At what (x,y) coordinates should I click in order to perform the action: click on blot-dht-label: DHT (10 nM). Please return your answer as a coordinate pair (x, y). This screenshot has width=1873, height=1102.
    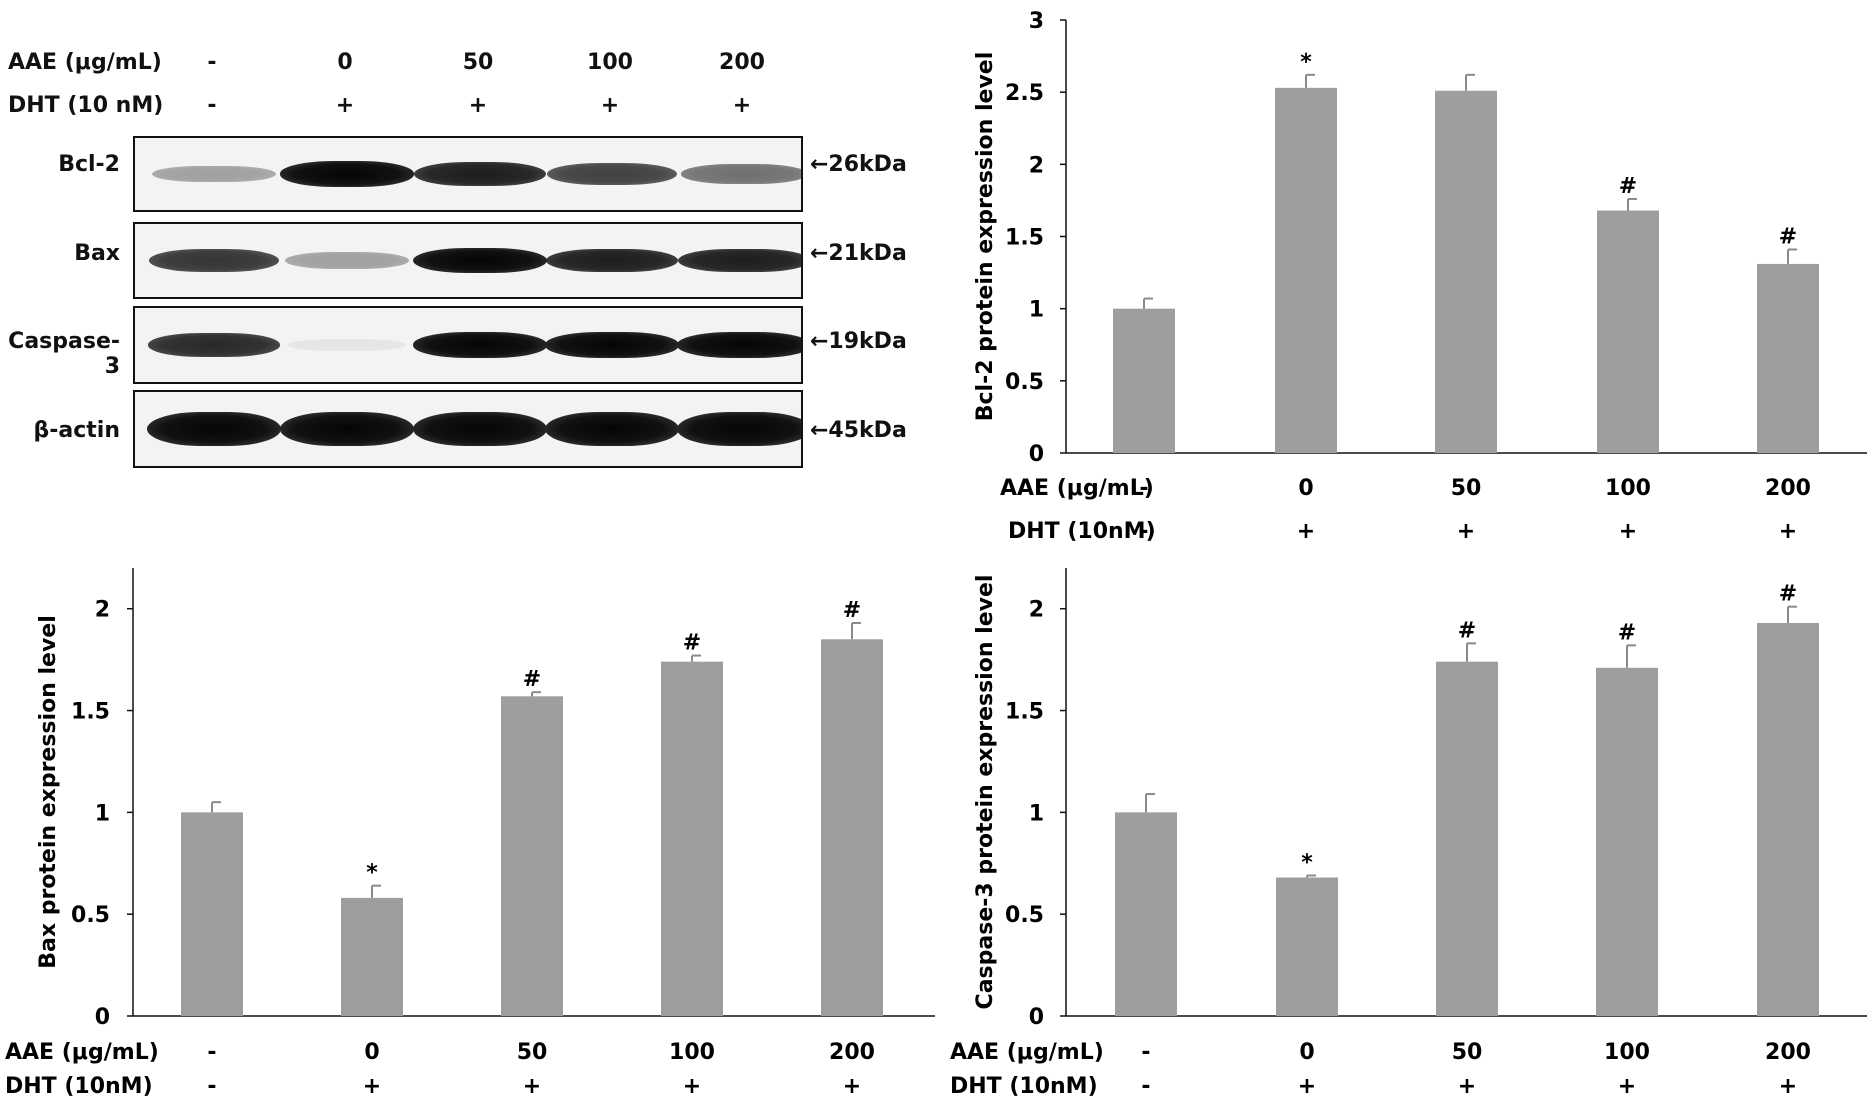
    Looking at the image, I should click on (86, 105).